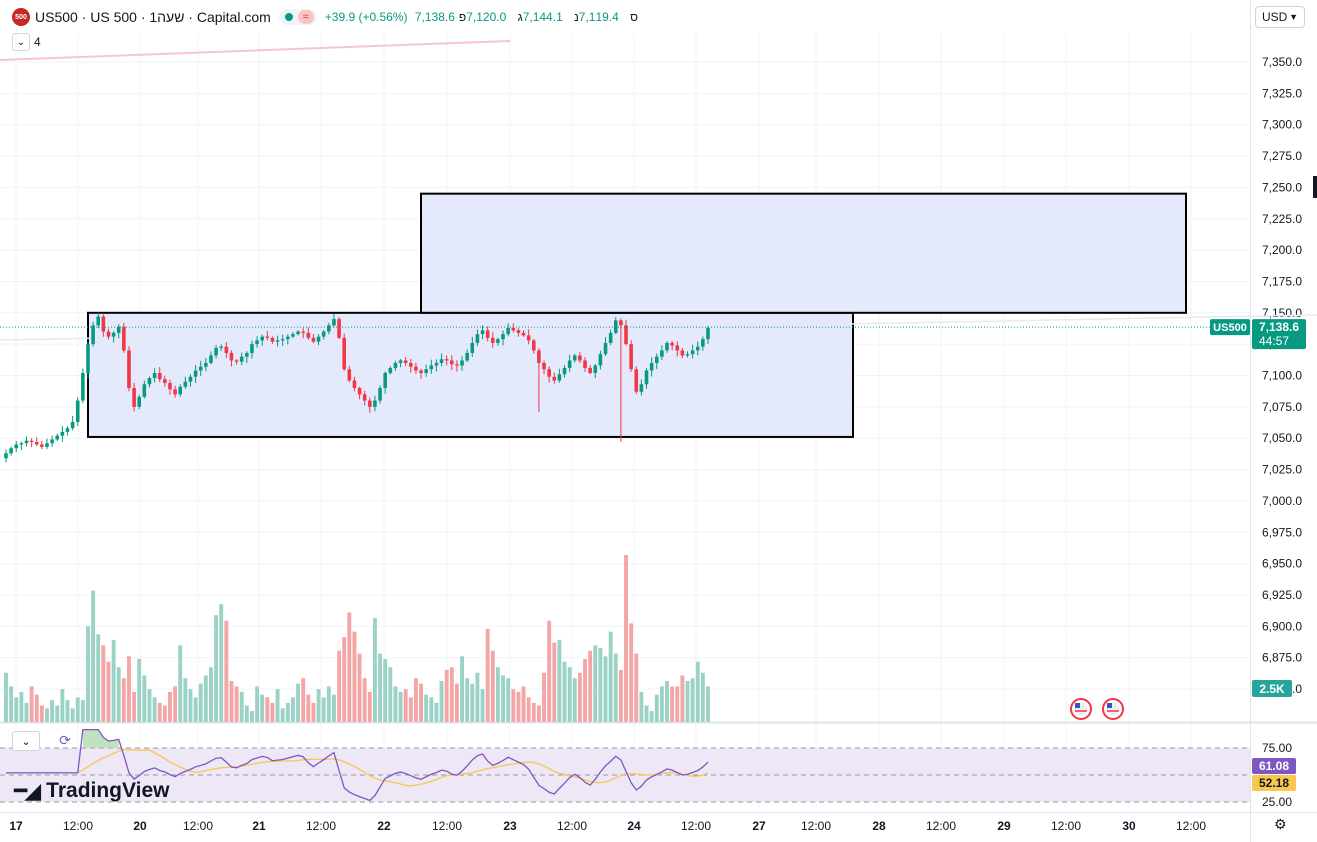 This screenshot has width=1317, height=842. What do you see at coordinates (21, 42) in the screenshot?
I see `chevron-down-icon: ⌄` at bounding box center [21, 42].